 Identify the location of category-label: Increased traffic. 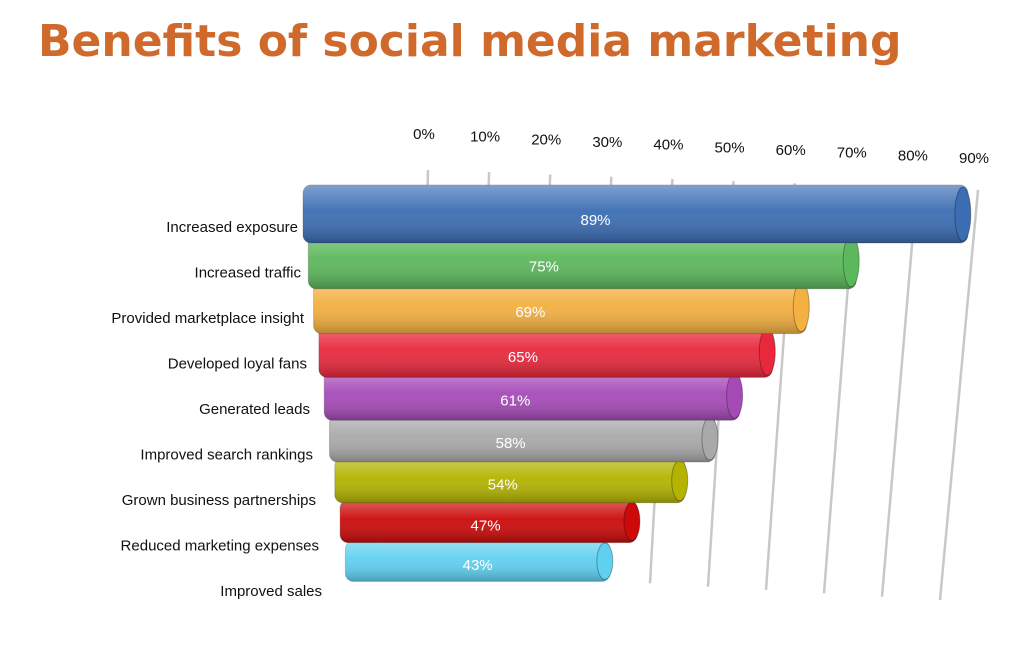
(248, 272).